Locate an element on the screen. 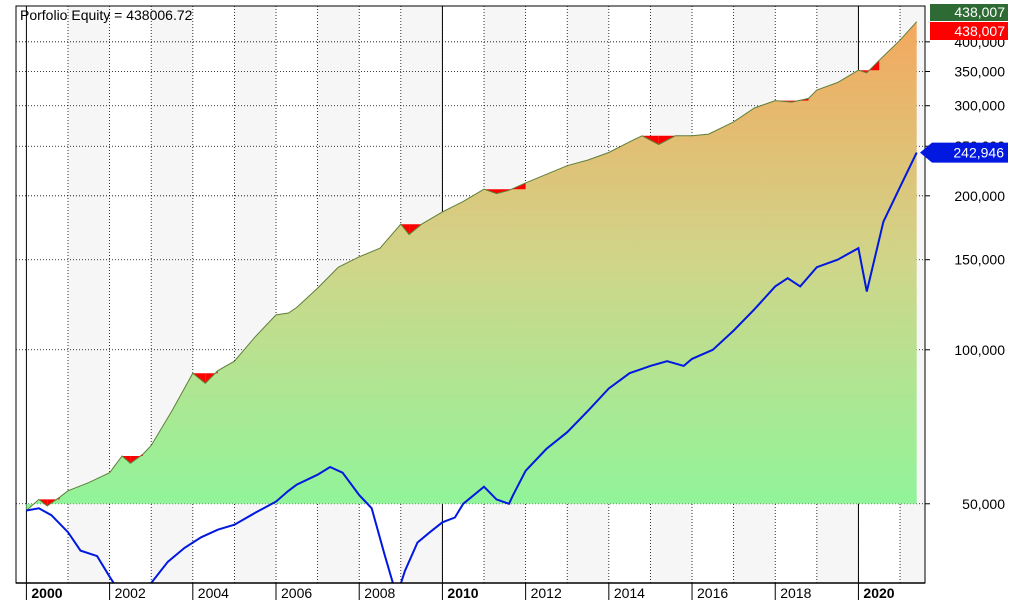 The width and height of the screenshot is (1017, 612). equity-last-value-box is located at coordinates (969, 12).